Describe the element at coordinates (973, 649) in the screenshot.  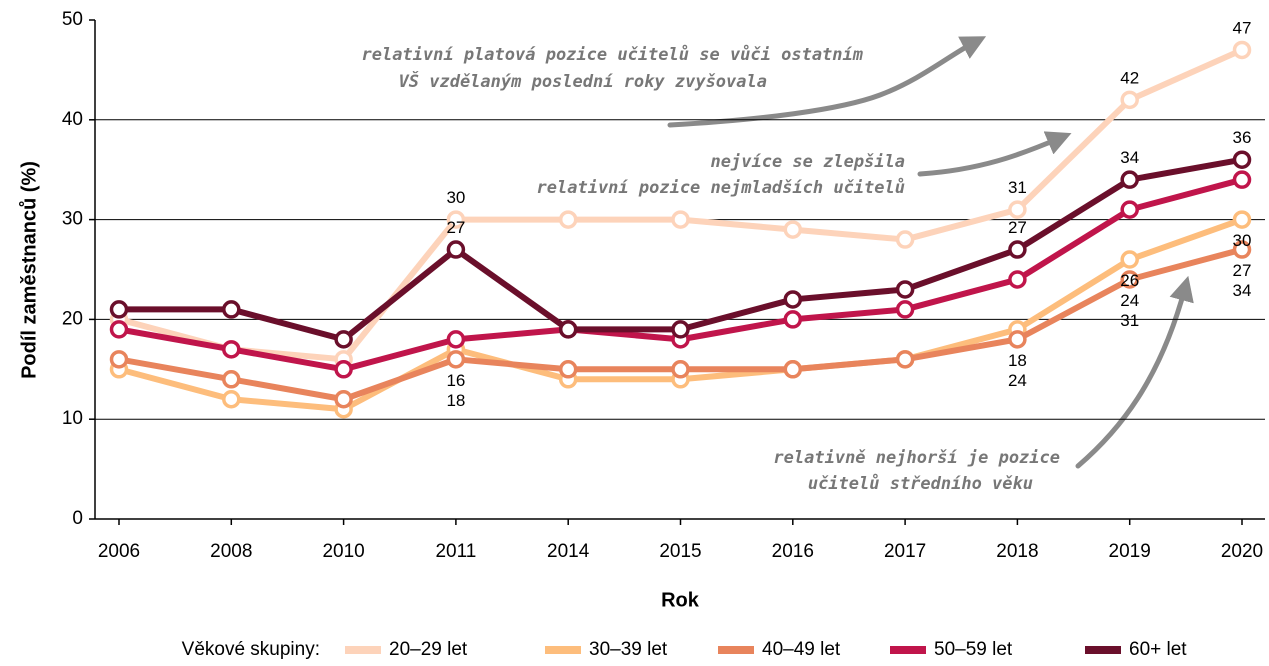
I see `legend-label: 50–59 let` at that location.